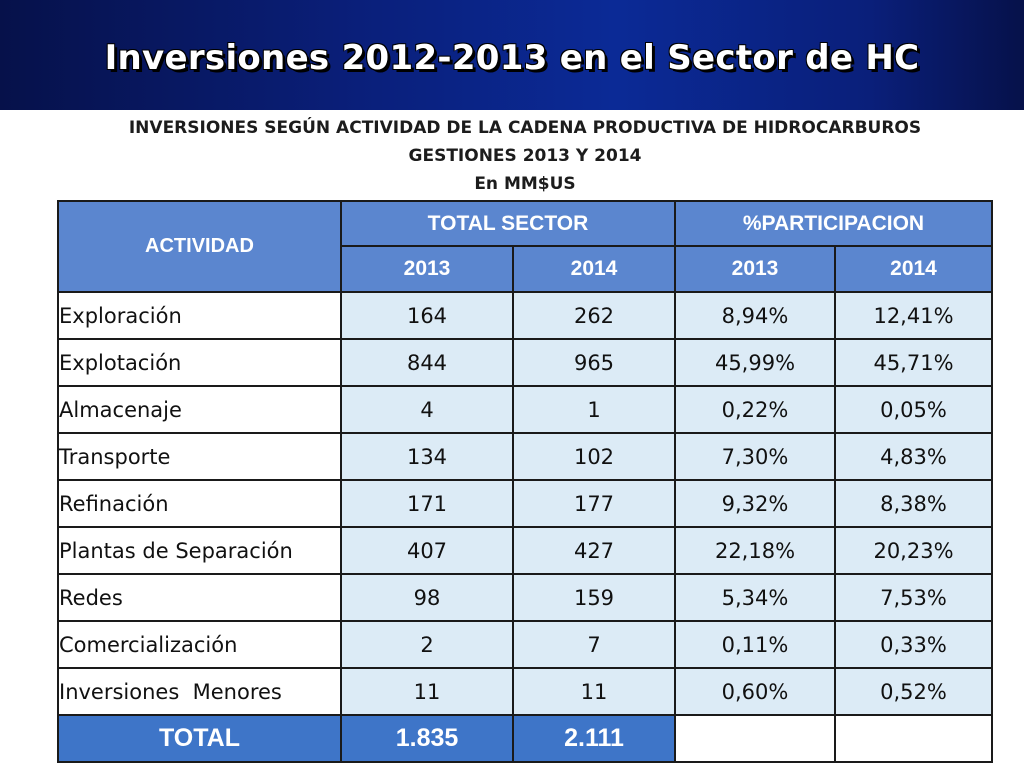  What do you see at coordinates (755, 644) in the screenshot?
I see `cell-pct-2013: 0,11%` at bounding box center [755, 644].